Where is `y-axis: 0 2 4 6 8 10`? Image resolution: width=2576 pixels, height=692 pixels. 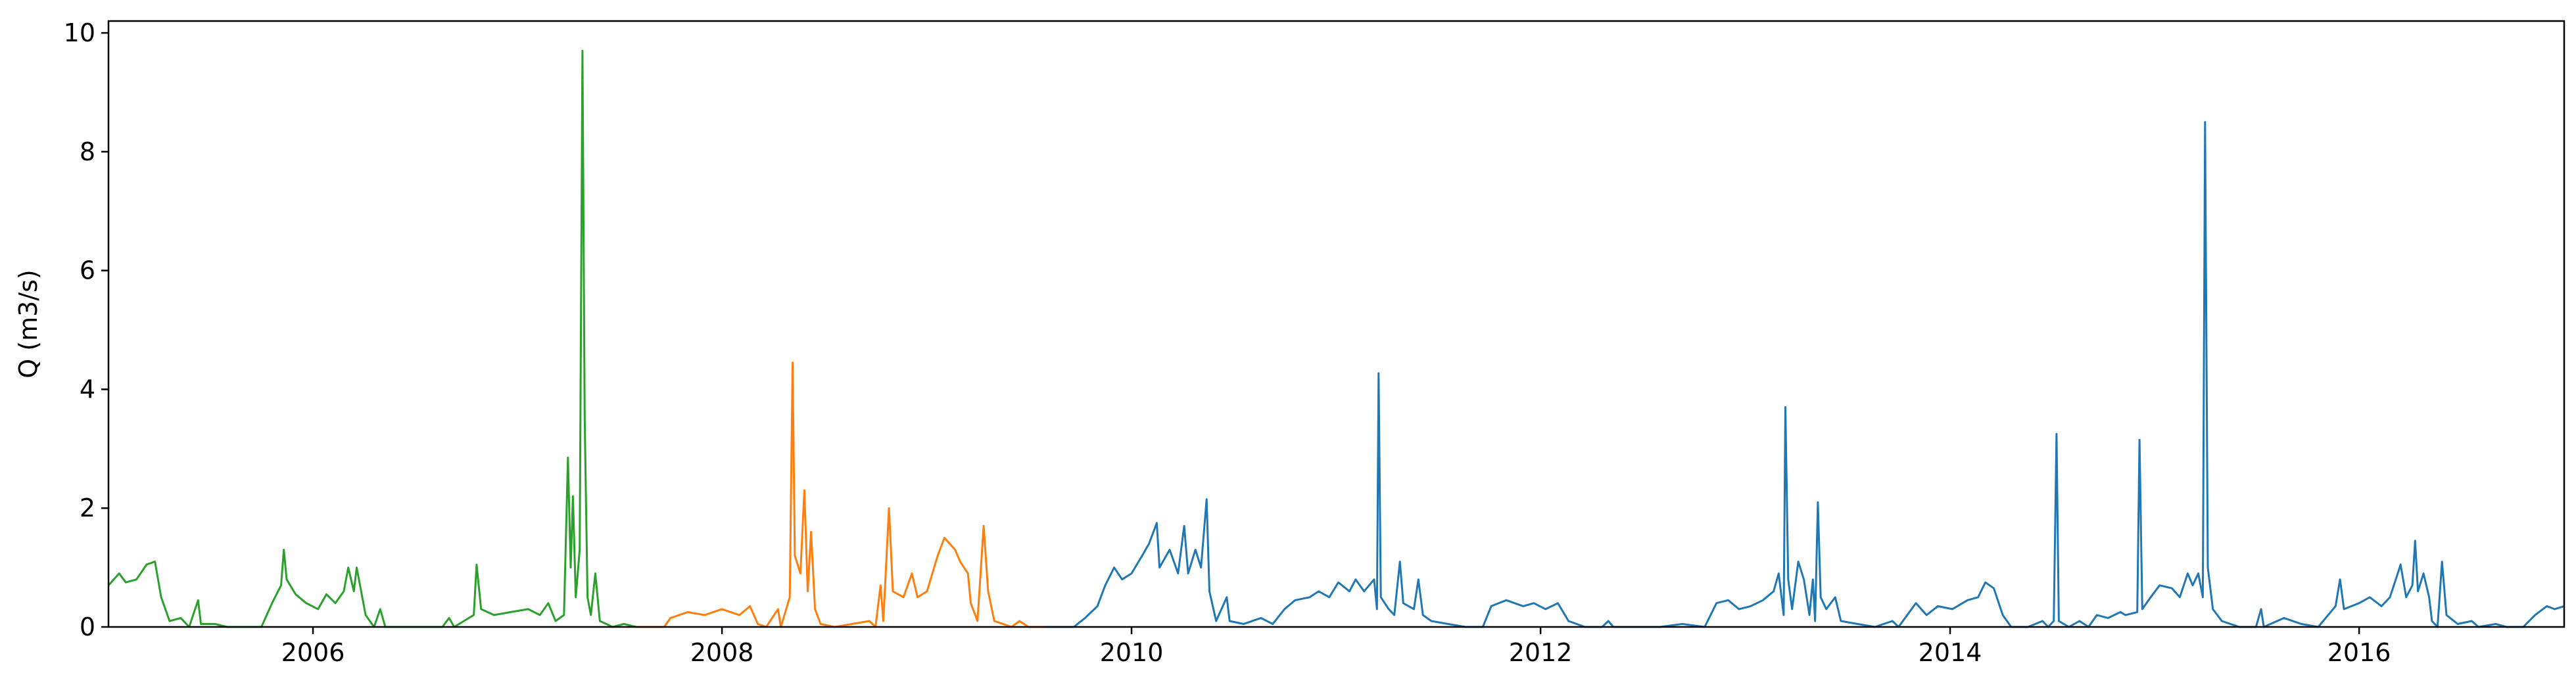
y-axis: 0 2 4 6 8 10 is located at coordinates (86, 329).